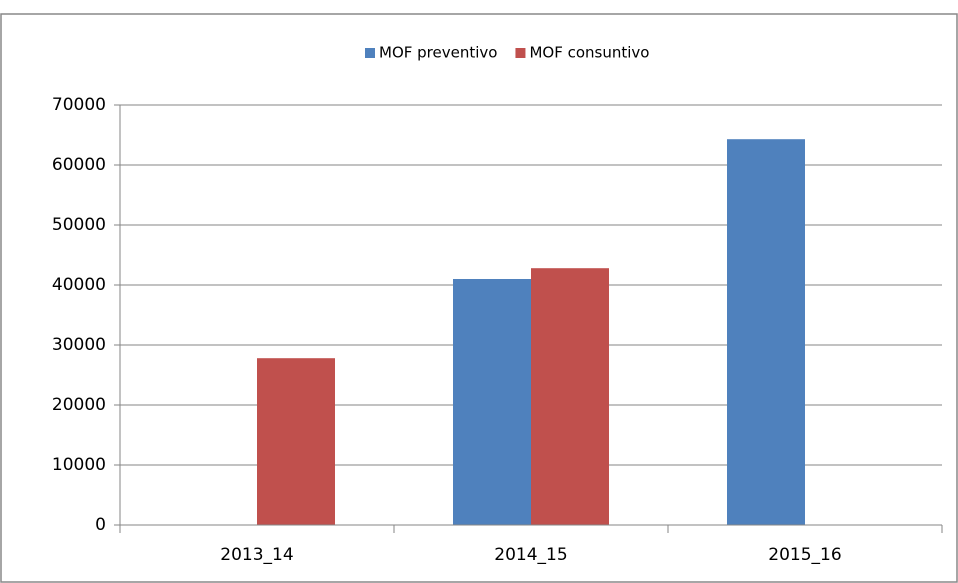 This screenshot has height=583, width=958. Describe the element at coordinates (79, 225) in the screenshot. I see `y-tick-label: 50000` at that location.